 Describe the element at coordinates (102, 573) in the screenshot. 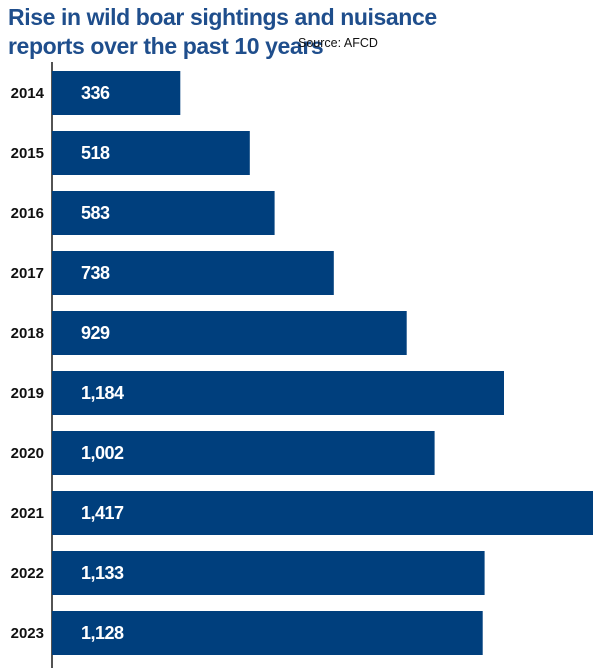

I see `value-label-2022: 1,133` at that location.